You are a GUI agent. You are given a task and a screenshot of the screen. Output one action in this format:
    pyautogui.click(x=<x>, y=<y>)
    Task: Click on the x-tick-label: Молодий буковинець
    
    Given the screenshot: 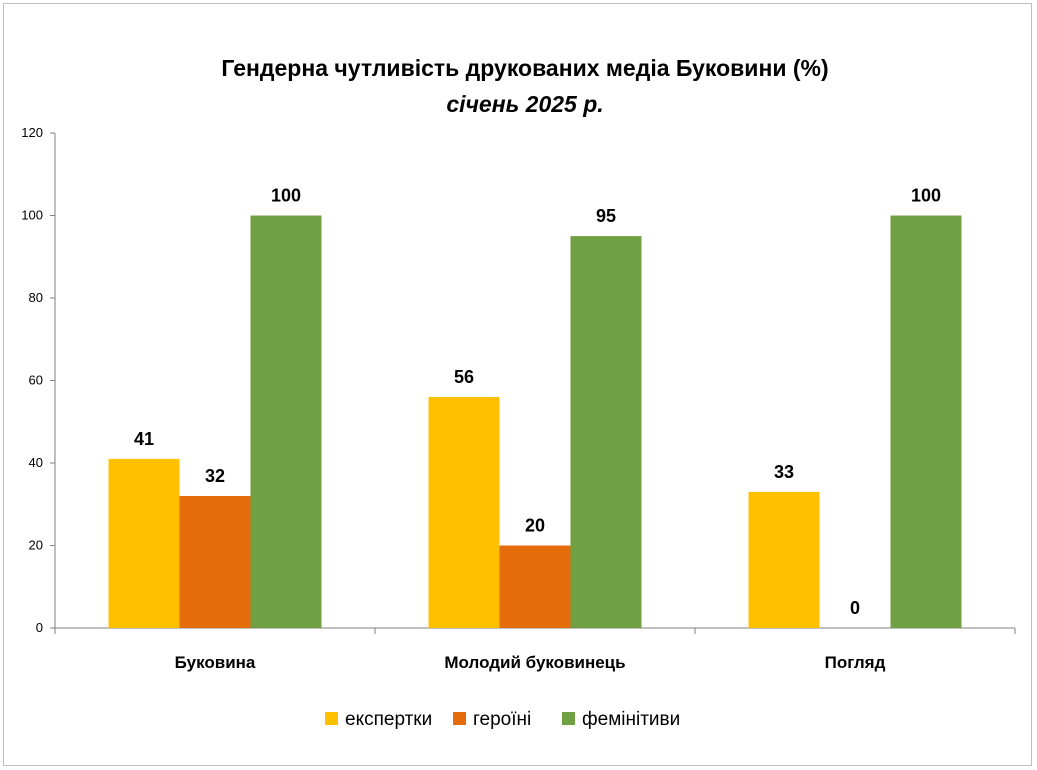 What is the action you would take?
    pyautogui.click(x=534, y=662)
    